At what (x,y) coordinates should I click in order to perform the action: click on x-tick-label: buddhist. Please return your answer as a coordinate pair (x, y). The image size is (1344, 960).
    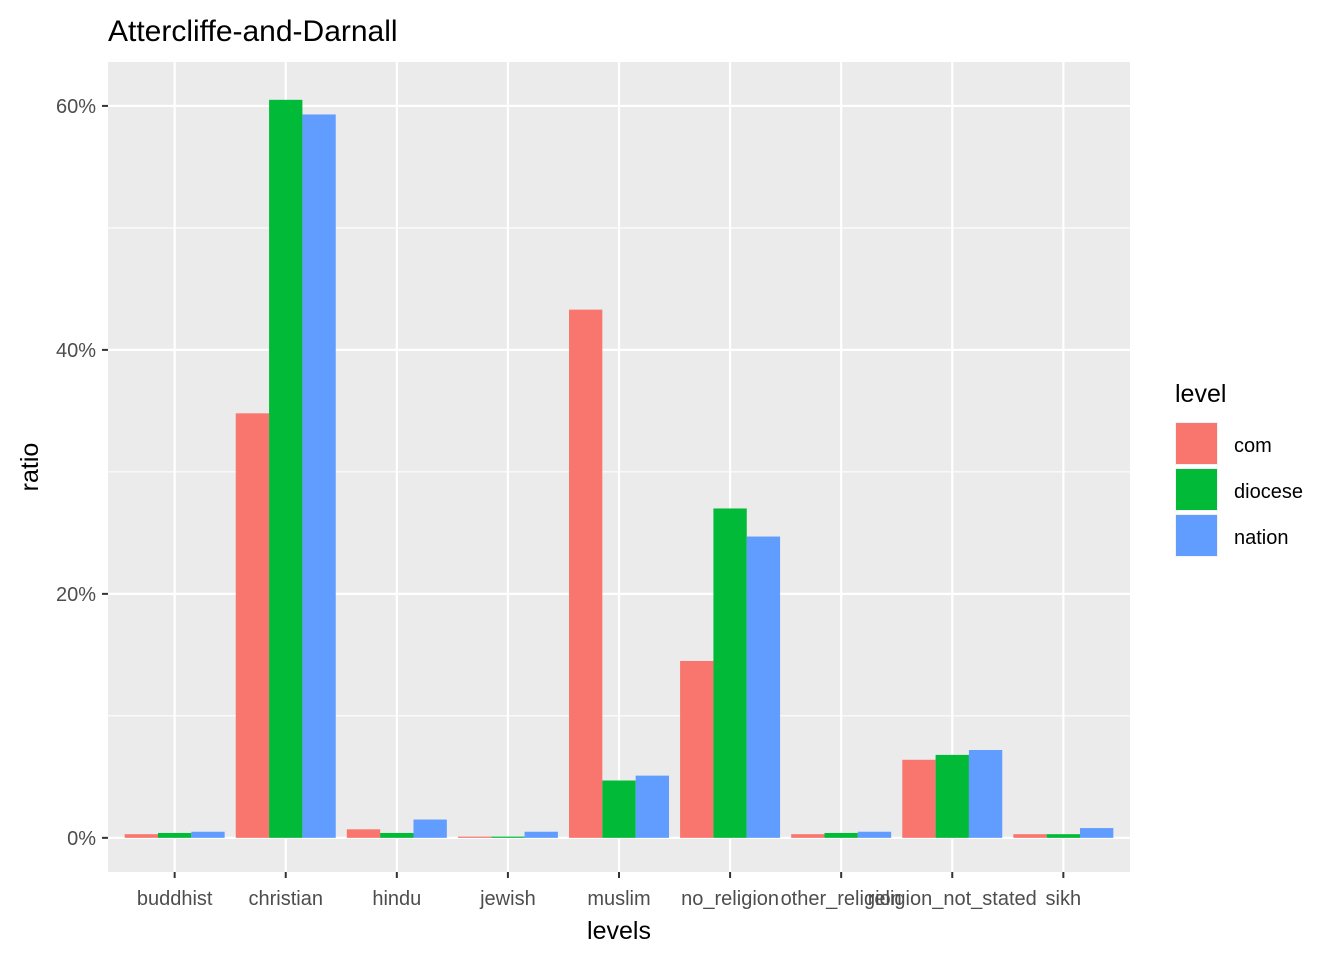
    Looking at the image, I should click on (175, 899).